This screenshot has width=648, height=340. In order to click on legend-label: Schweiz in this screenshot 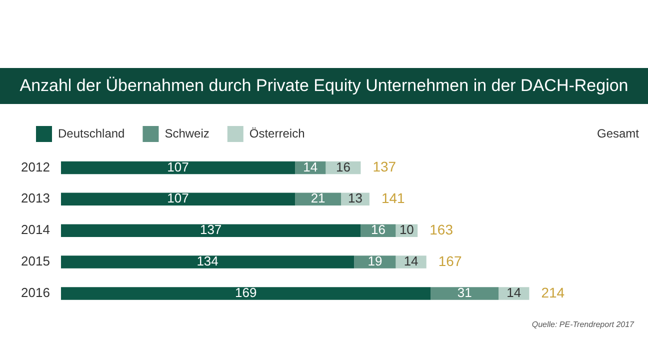, I will do `click(187, 133)`.